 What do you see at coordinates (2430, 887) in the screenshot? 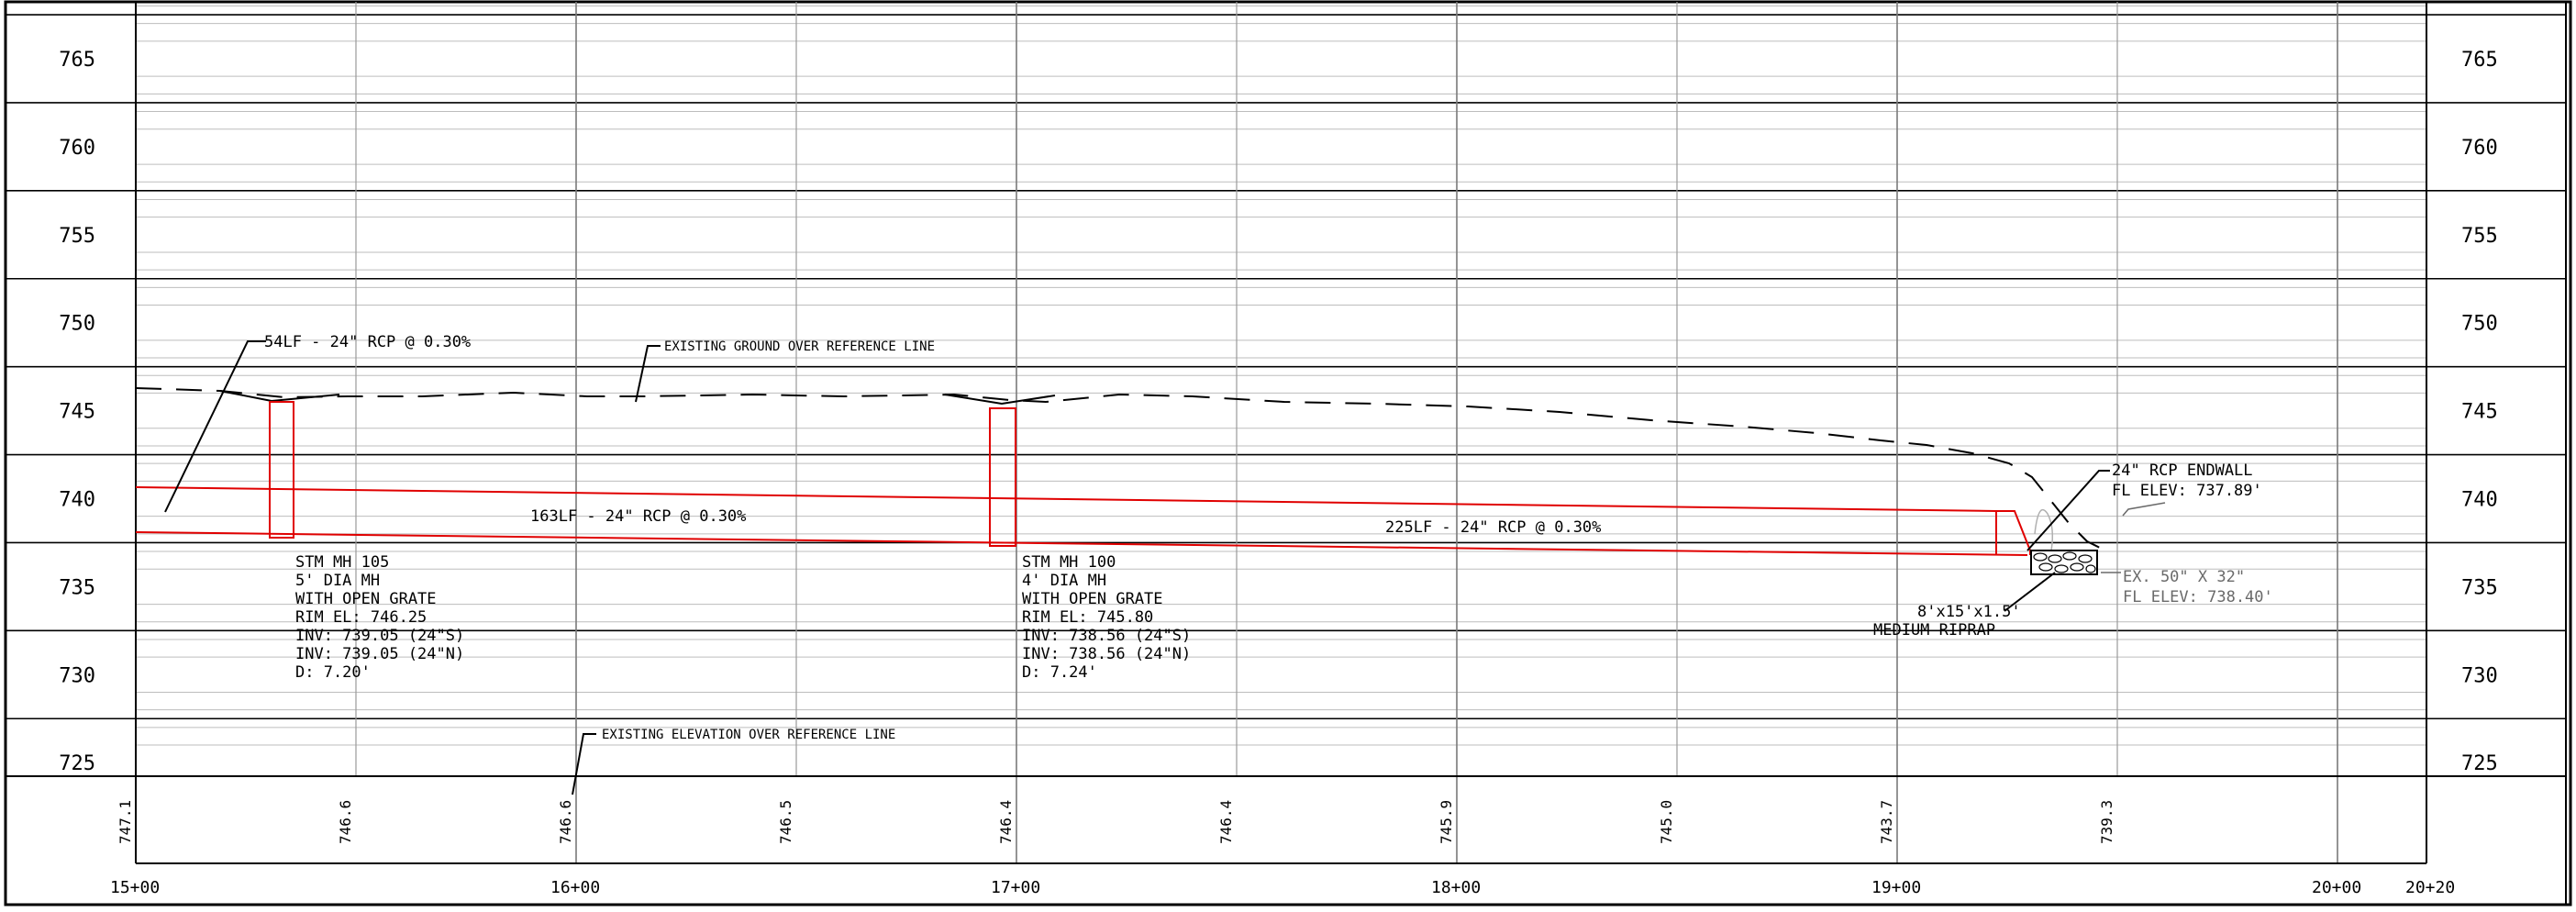
I see `station-label: 20+20` at bounding box center [2430, 887].